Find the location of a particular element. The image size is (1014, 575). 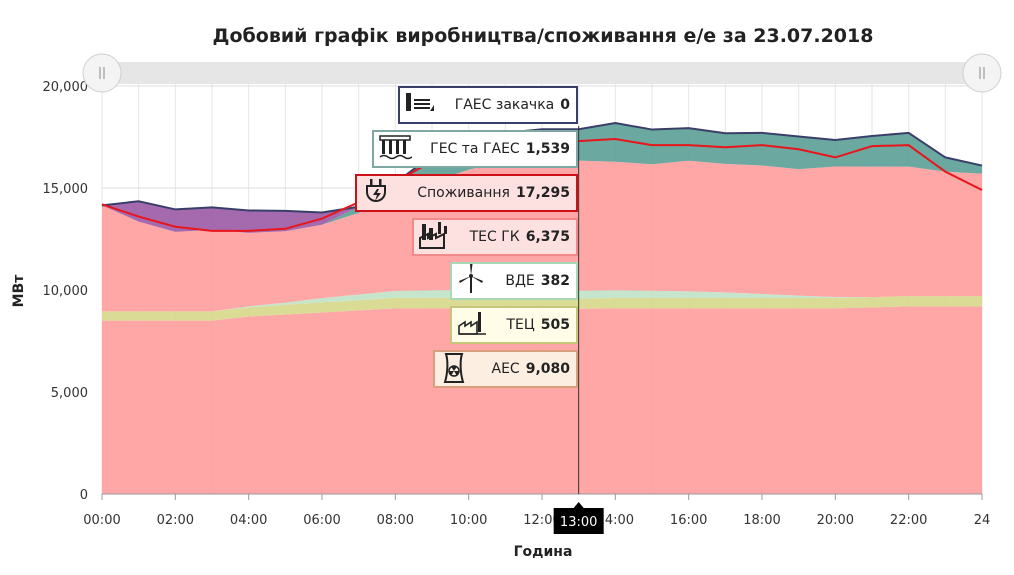

x-tick-label: 24 is located at coordinates (982, 520).